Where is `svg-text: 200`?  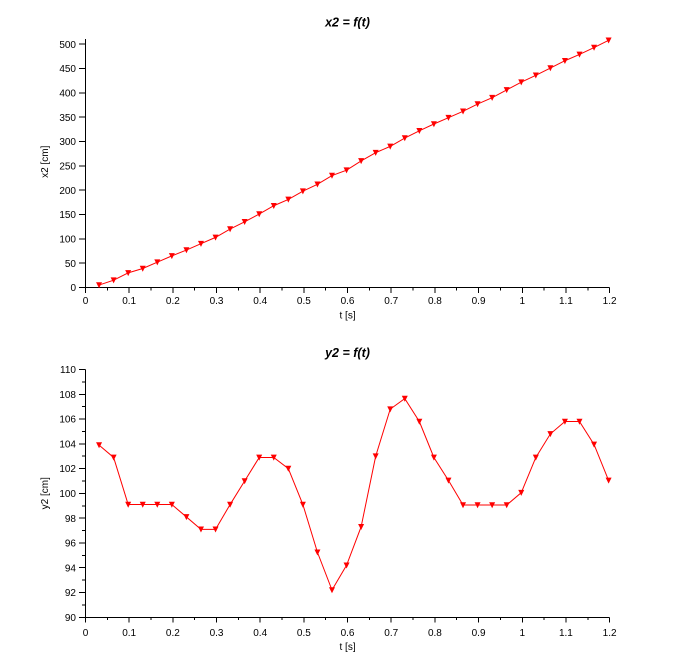 svg-text: 200 is located at coordinates (67, 191).